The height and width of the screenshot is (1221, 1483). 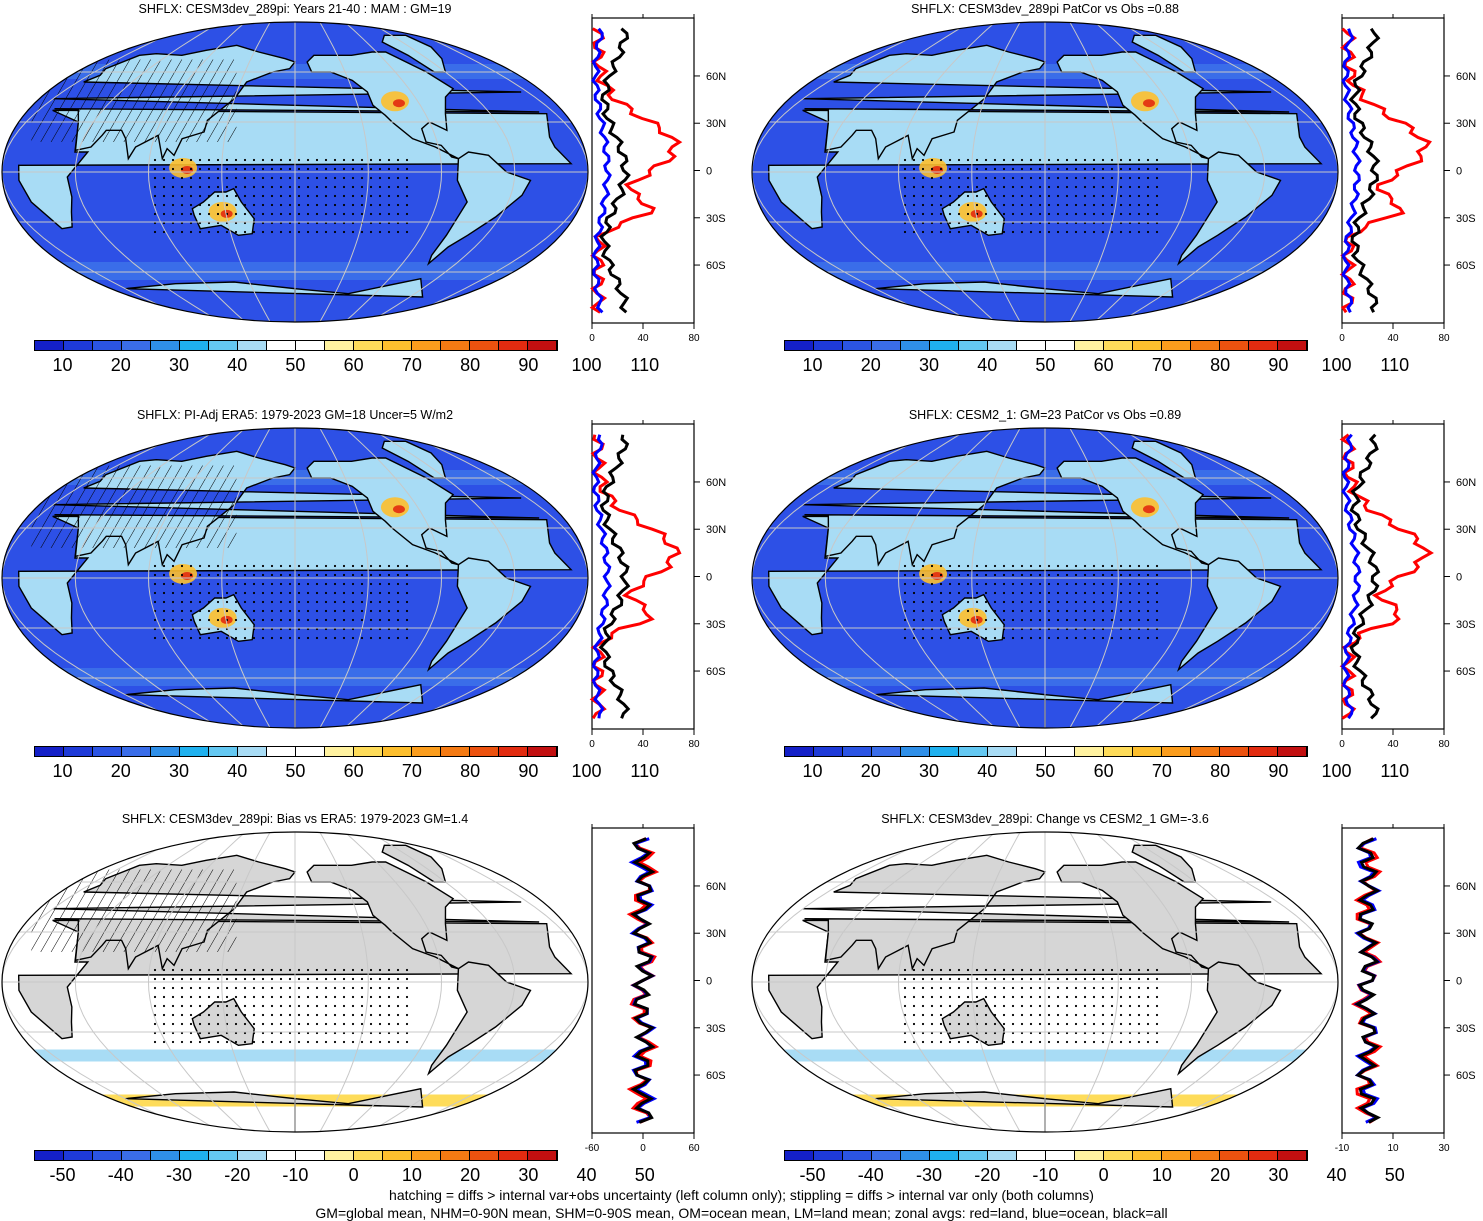 I want to click on colorbar-tick-label: 50, so click(x=295, y=365).